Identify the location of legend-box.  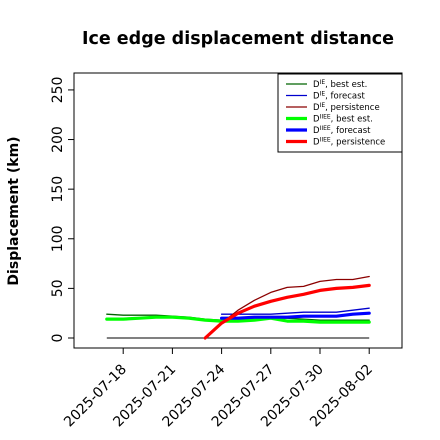
(340, 113).